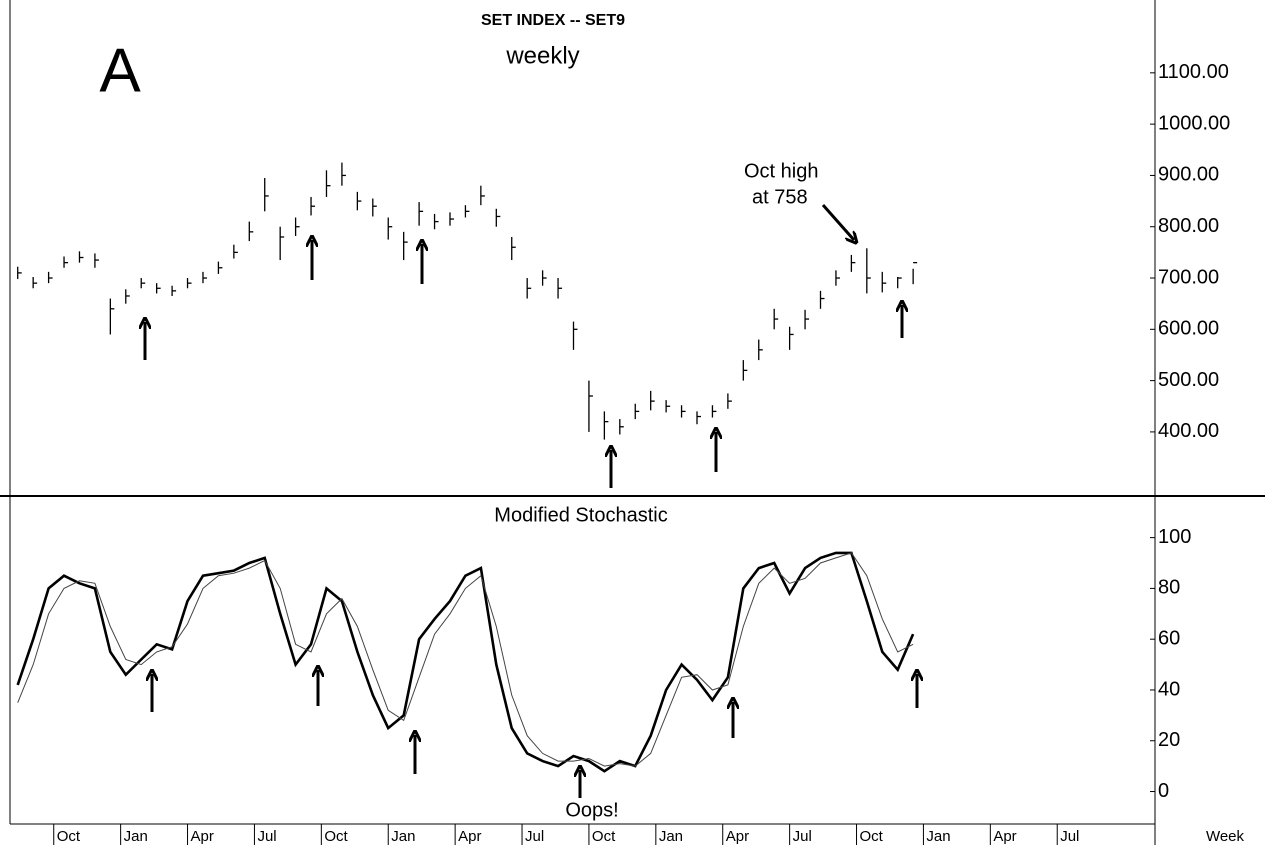  I want to click on chart-title: SET INDEX -- SET9, so click(553, 20).